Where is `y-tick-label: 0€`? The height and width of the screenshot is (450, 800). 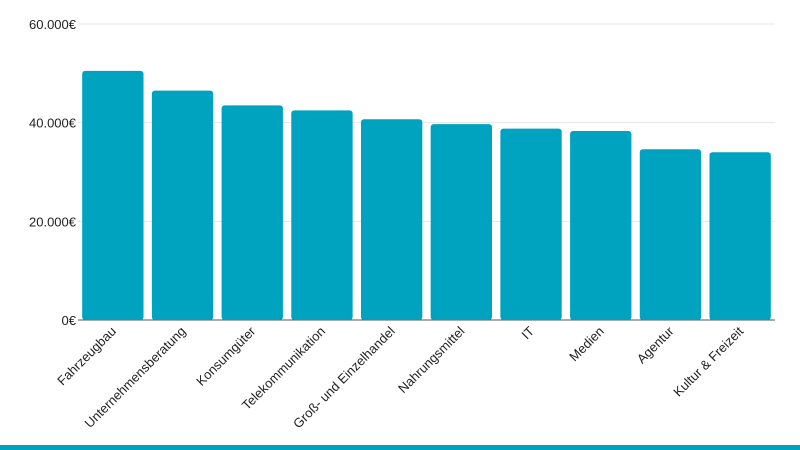 y-tick-label: 0€ is located at coordinates (69, 320).